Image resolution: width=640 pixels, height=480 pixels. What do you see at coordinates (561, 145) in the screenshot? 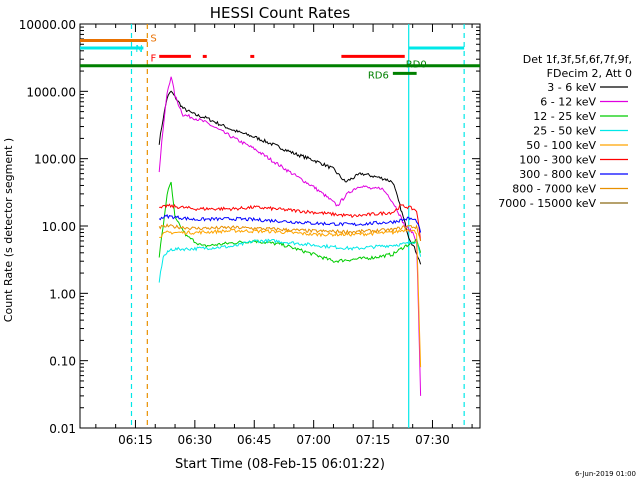
I see `legend-entry-label: 50 - 100 keV` at bounding box center [561, 145].